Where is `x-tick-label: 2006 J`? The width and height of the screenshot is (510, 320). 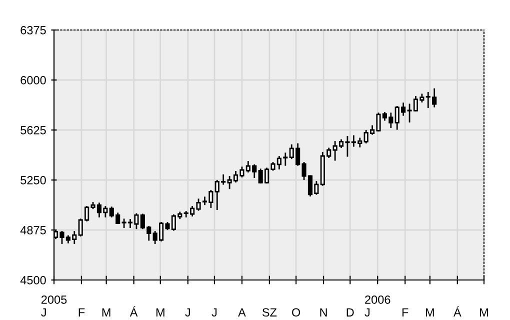
x-tick-label: 2006 J is located at coordinates (377, 306).